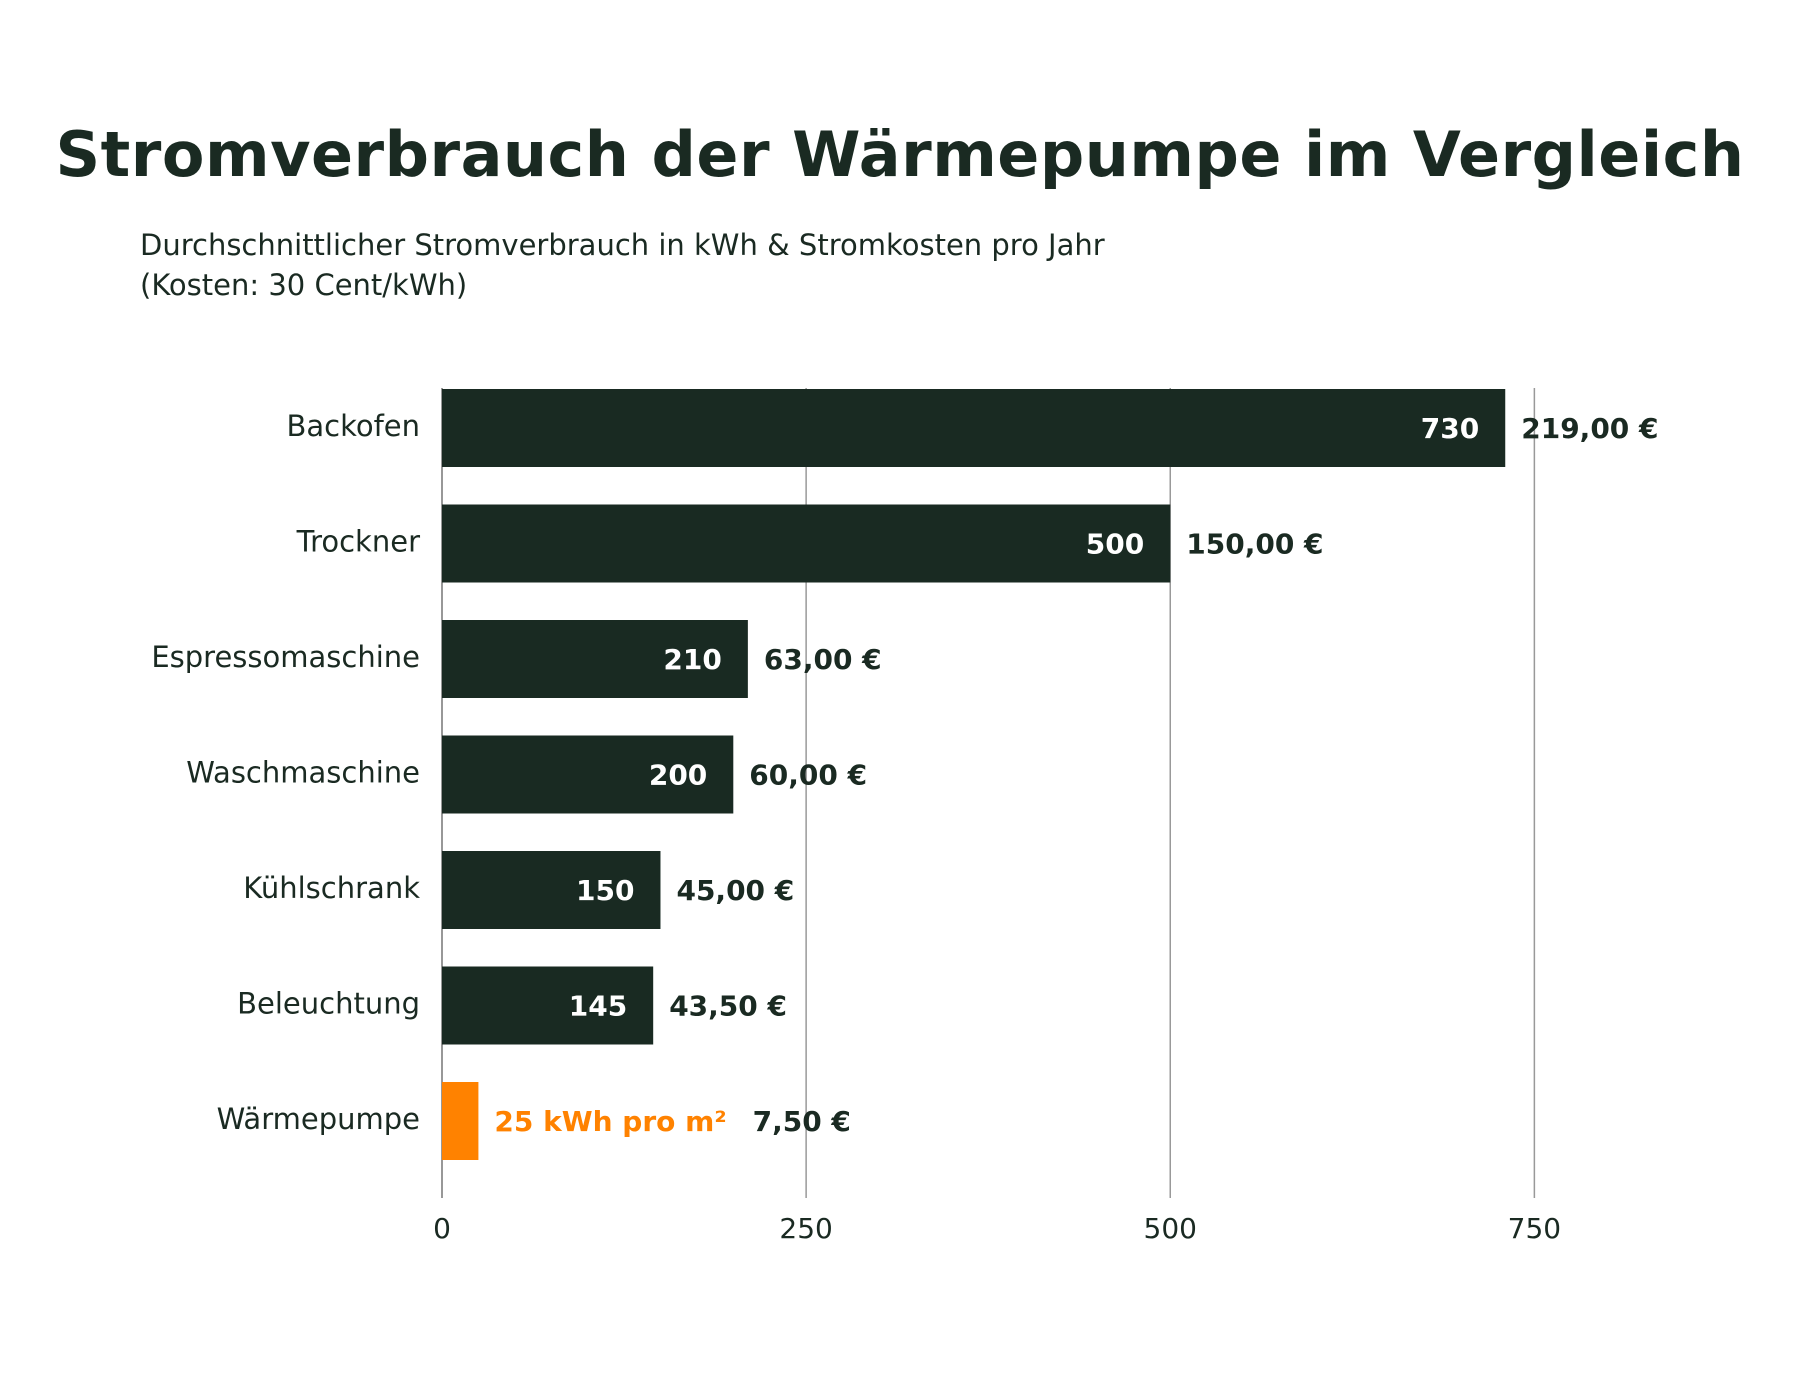  What do you see at coordinates (610, 1121) in the screenshot?
I see `value-label: 25 kWh pro m²` at bounding box center [610, 1121].